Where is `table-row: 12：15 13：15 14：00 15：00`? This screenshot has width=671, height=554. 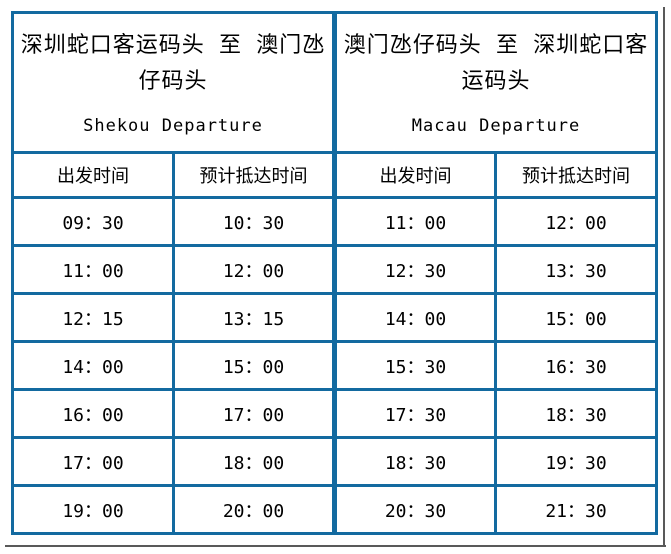
table-row: 12：15 13：15 14：00 15：00 is located at coordinates (334, 317).